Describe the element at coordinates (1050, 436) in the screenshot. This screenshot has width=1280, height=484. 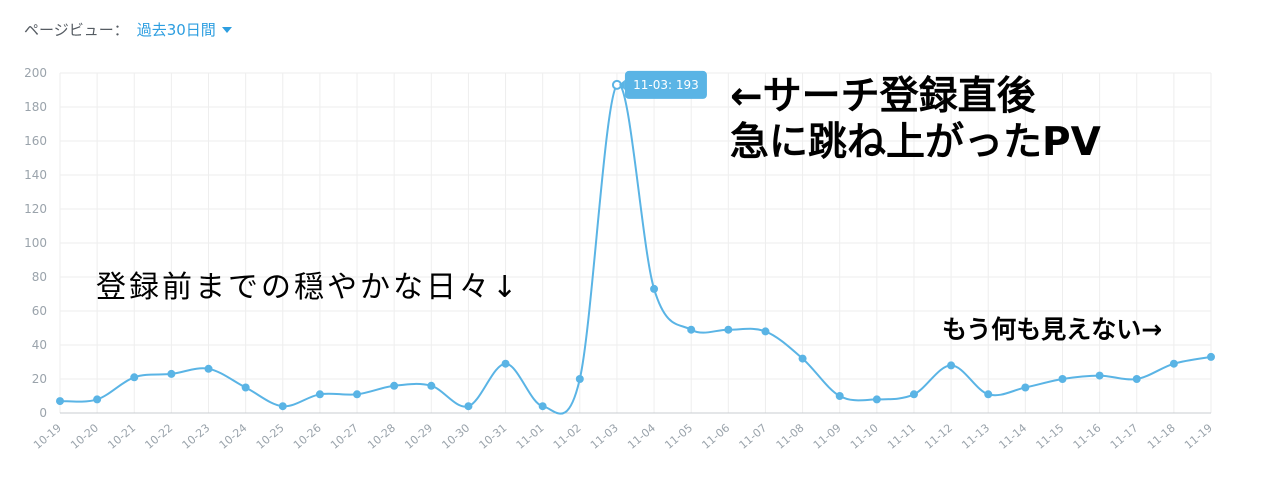
I see `x-tick-label: 11-15` at that location.